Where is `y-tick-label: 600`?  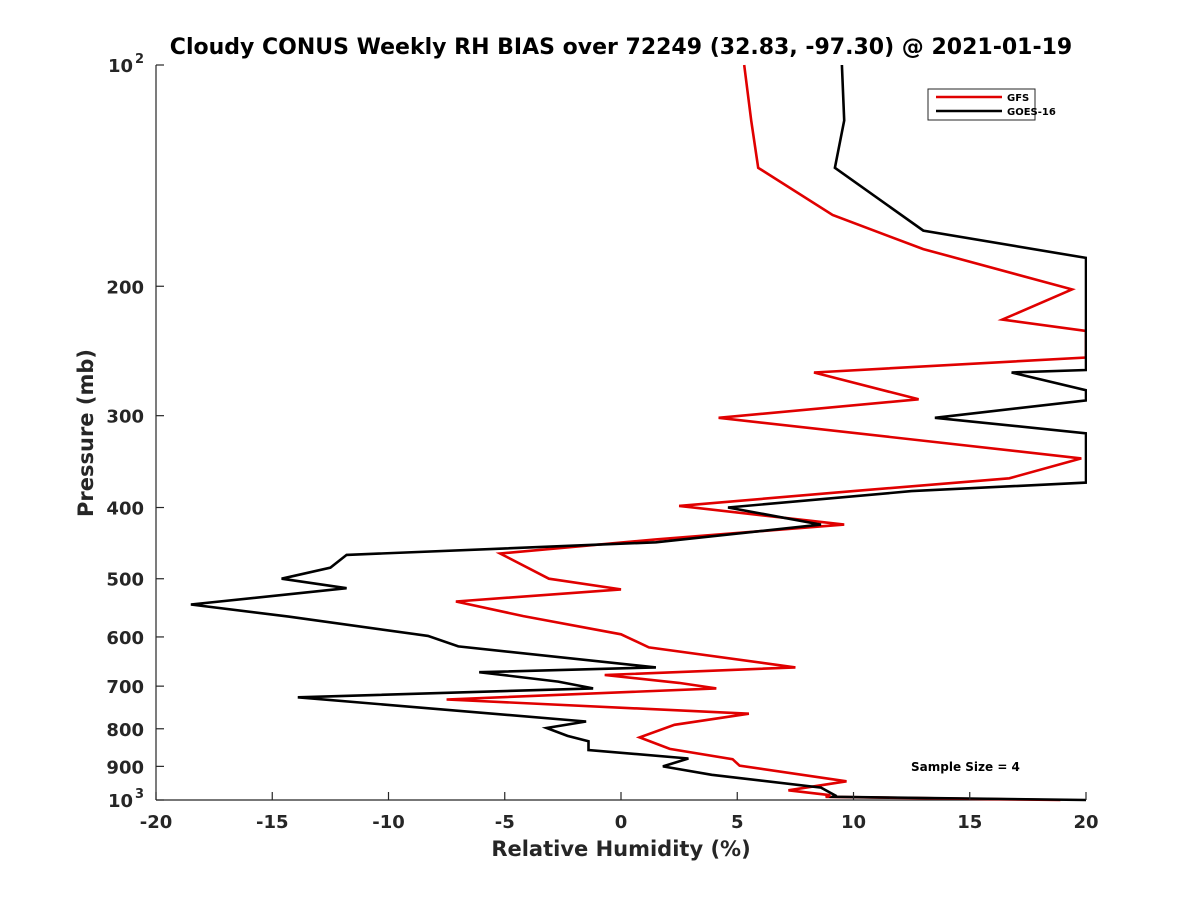 y-tick-label: 600 is located at coordinates (125, 638).